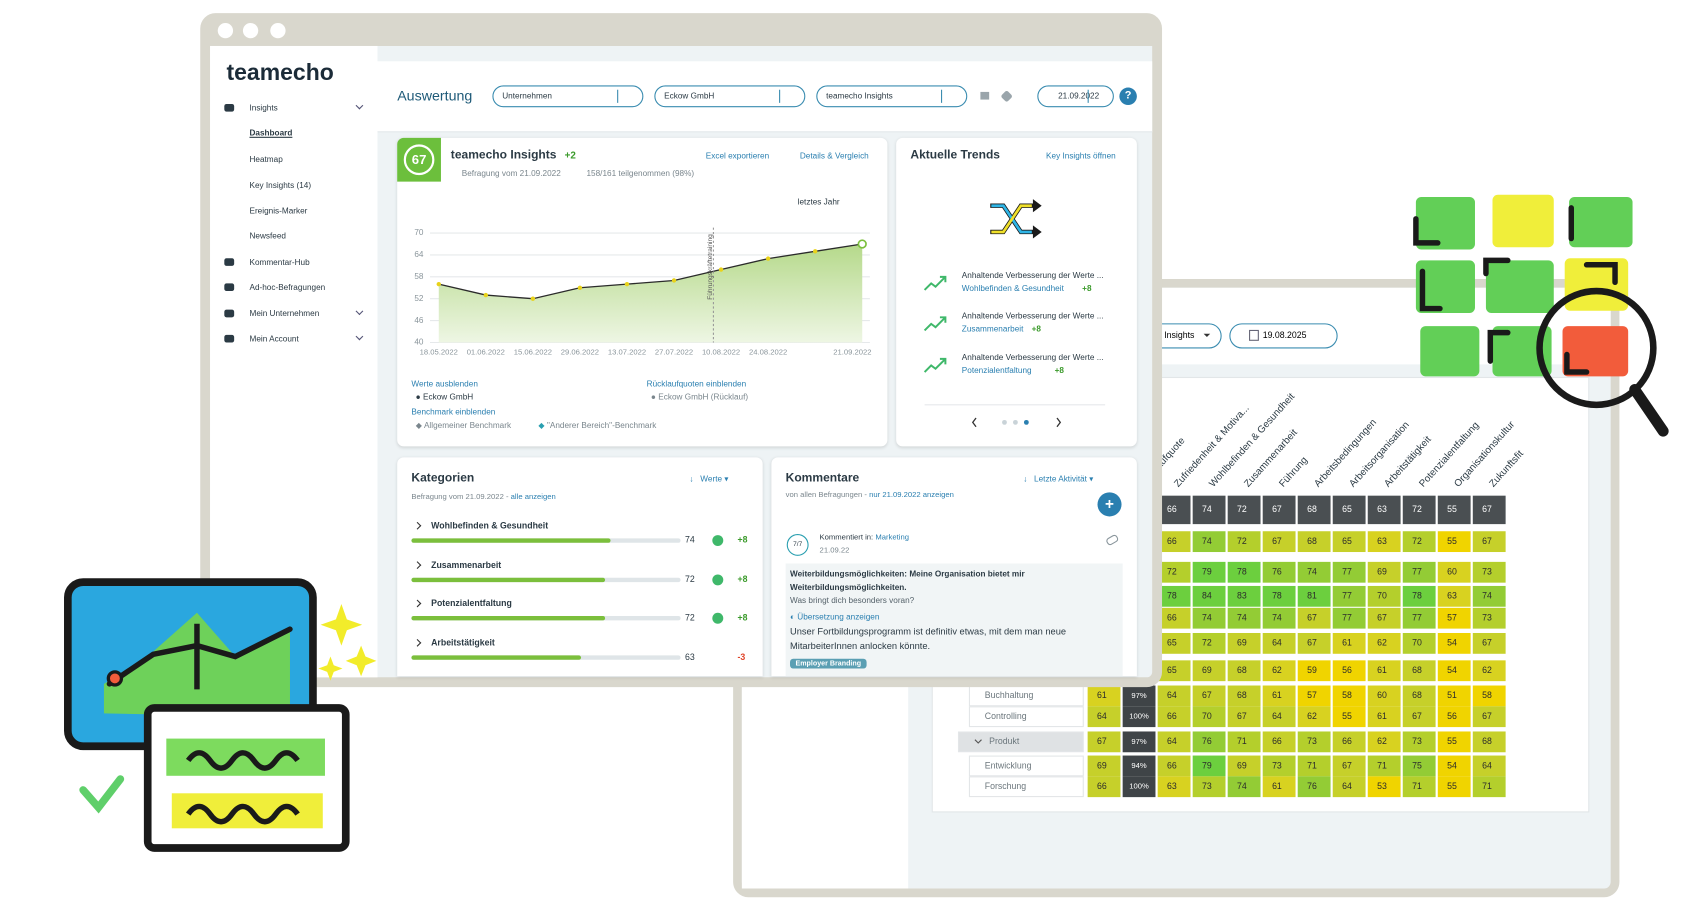 The image size is (1696, 915). Describe the element at coordinates (1109, 504) in the screenshot. I see `add-button: +` at that location.